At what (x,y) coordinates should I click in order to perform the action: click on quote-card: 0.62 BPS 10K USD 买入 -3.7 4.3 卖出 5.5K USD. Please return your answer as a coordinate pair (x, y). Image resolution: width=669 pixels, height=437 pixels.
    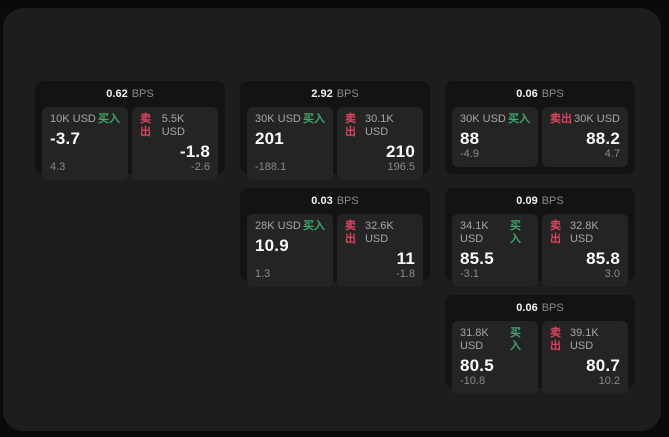
    Looking at the image, I should click on (130, 130).